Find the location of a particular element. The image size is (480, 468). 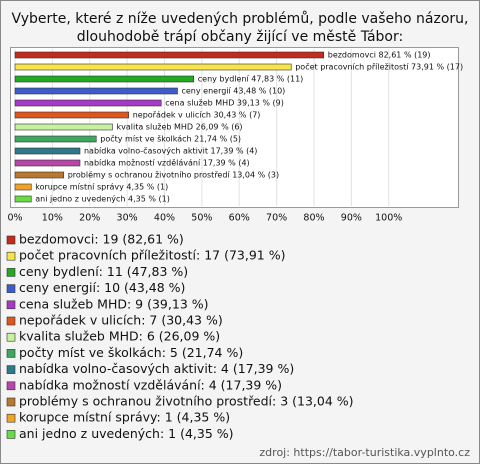

bar-label: ceny energií 43,48 % (10) is located at coordinates (233, 91).